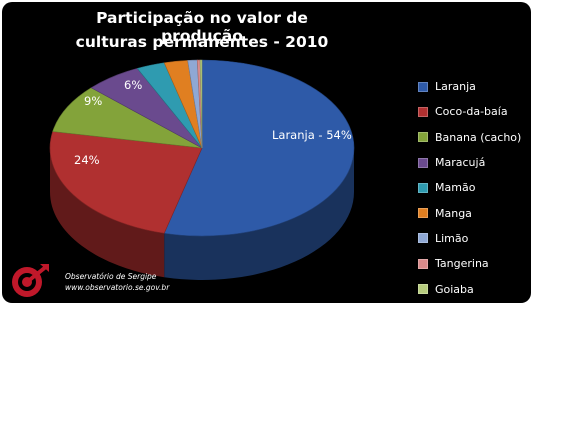 This screenshot has height=432, width=576. What do you see at coordinates (460, 163) in the screenshot?
I see `legend-label: Maracujá` at bounding box center [460, 163].